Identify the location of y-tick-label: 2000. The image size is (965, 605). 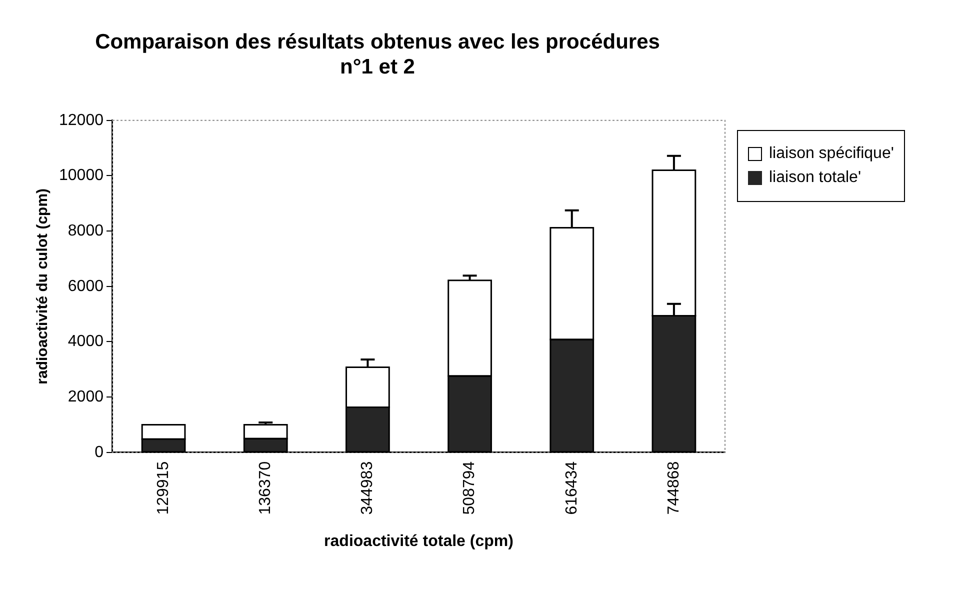
(86, 397).